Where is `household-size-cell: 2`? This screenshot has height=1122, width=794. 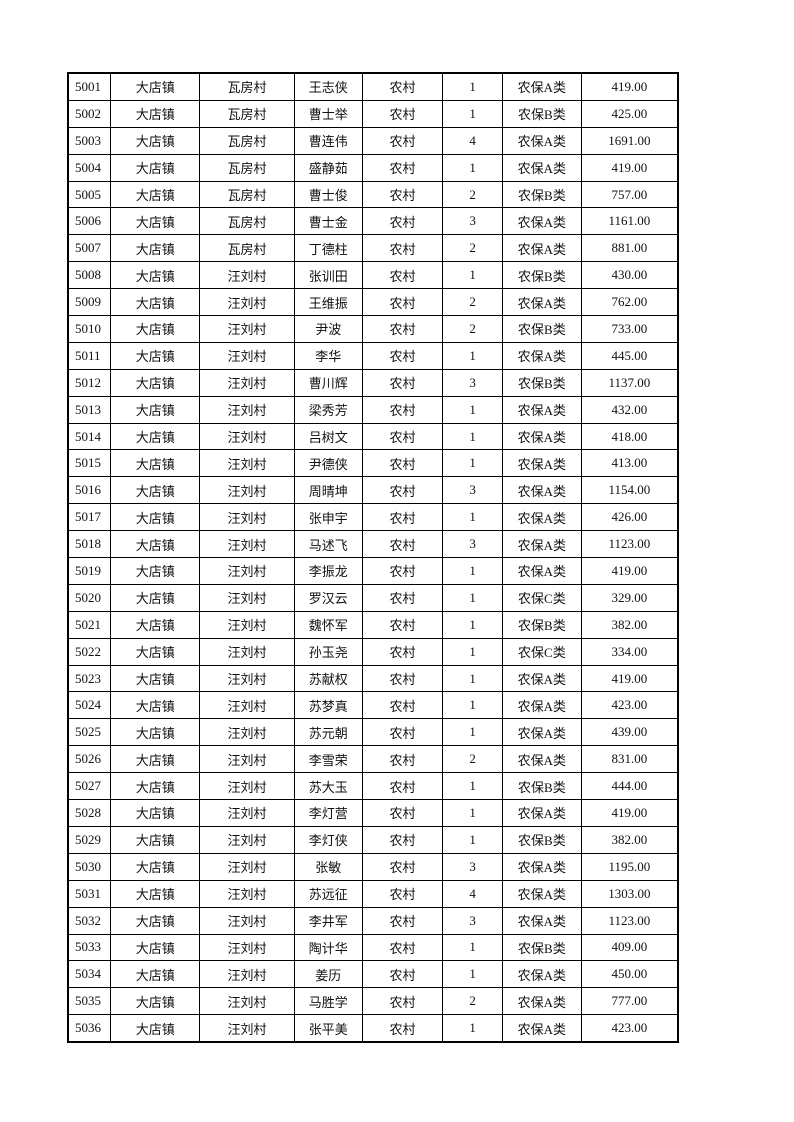
household-size-cell: 2 is located at coordinates (472, 194).